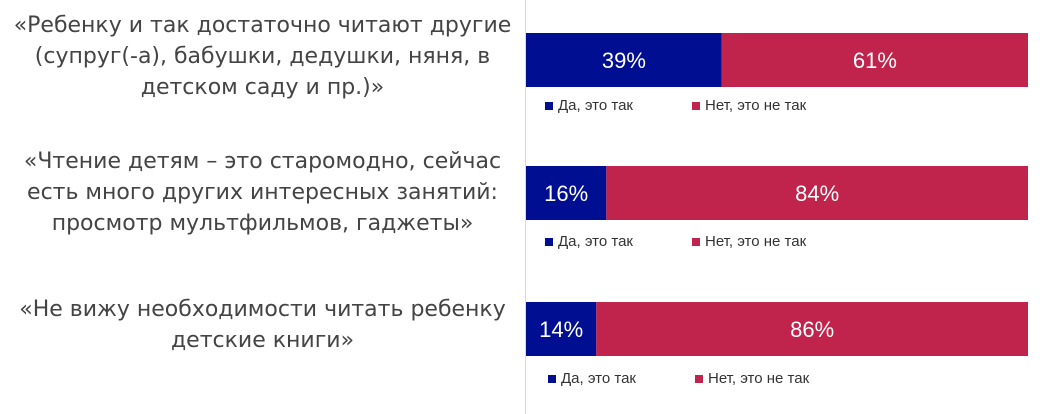  I want to click on legend-no-3: Нет, это не так, so click(752, 378).